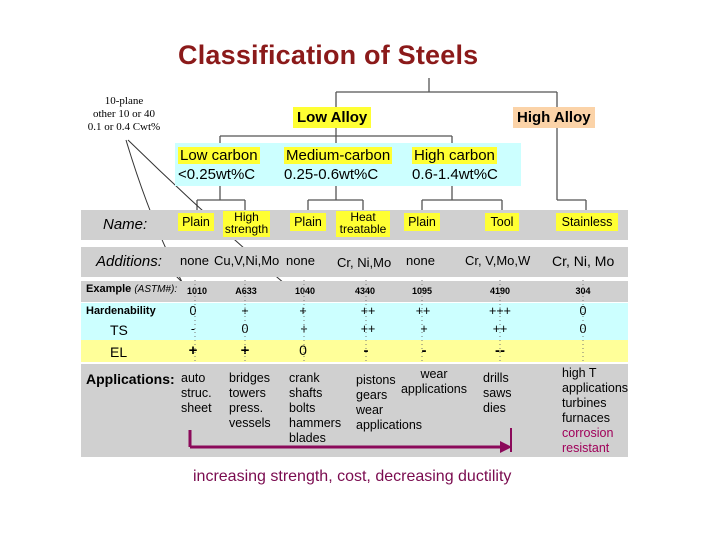 The image size is (720, 540). I want to click on ts-row-band, so click(354, 330).